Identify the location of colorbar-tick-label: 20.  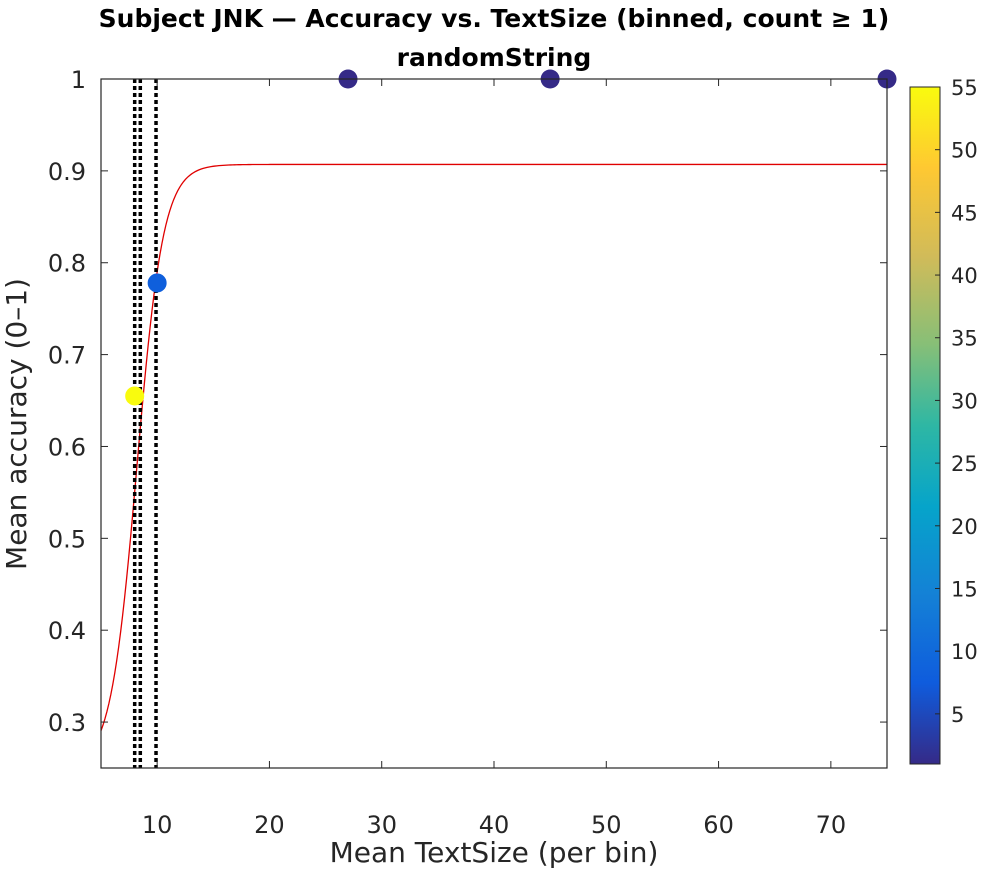
(964, 527).